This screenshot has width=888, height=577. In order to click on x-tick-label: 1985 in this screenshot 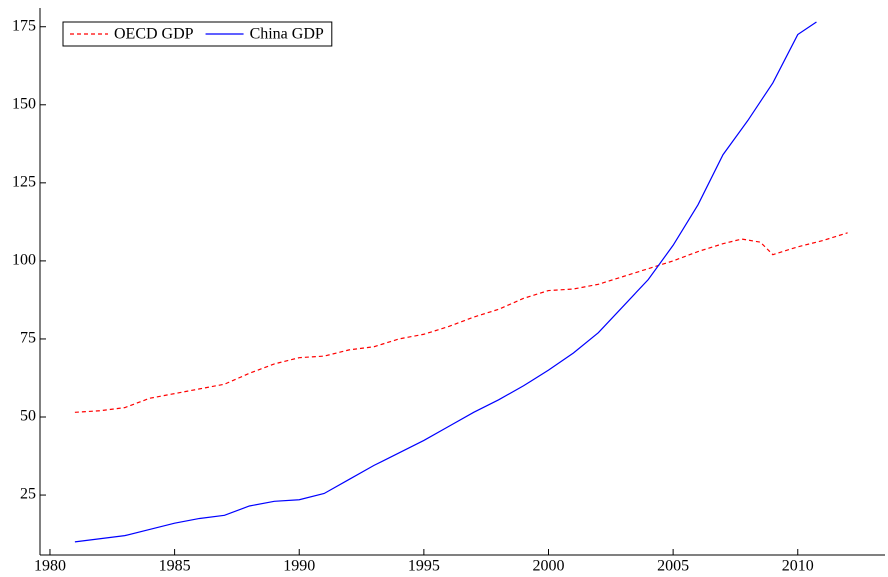, I will do `click(175, 566)`.